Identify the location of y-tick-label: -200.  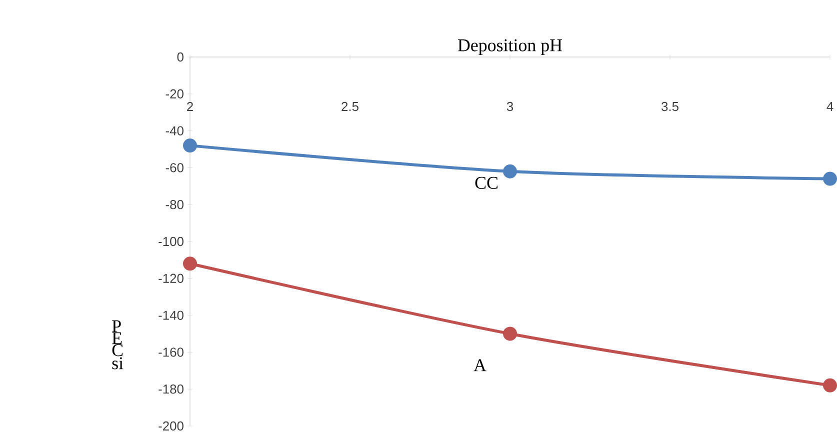
(171, 426).